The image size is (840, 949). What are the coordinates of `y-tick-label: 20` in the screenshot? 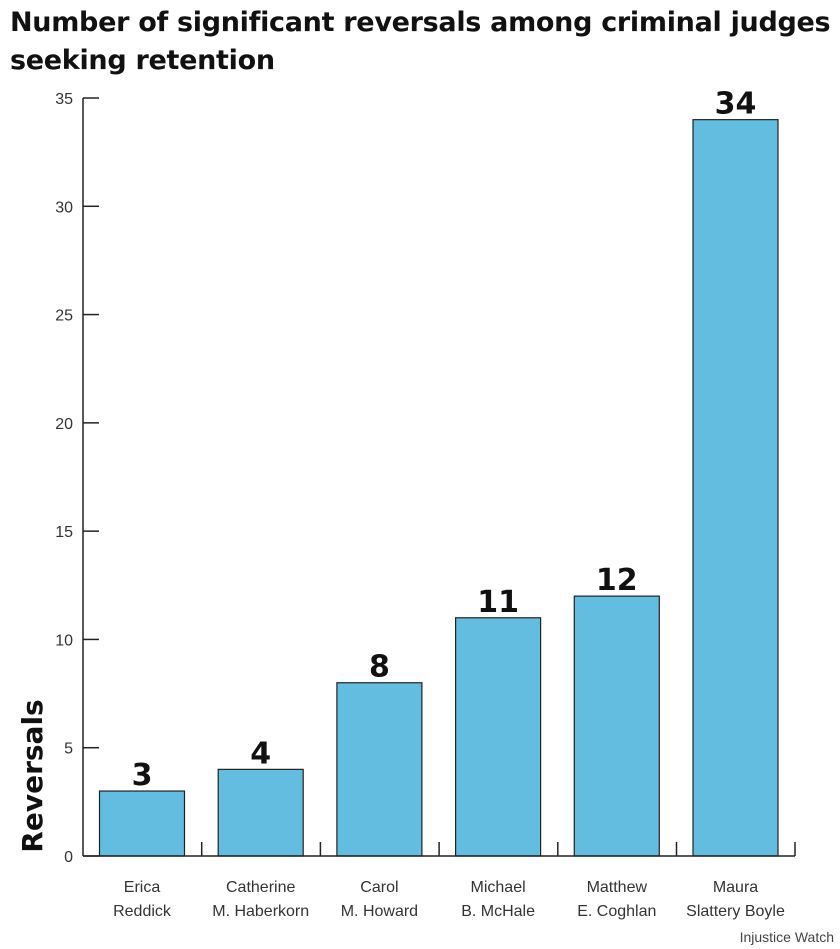 It's located at (64, 424).